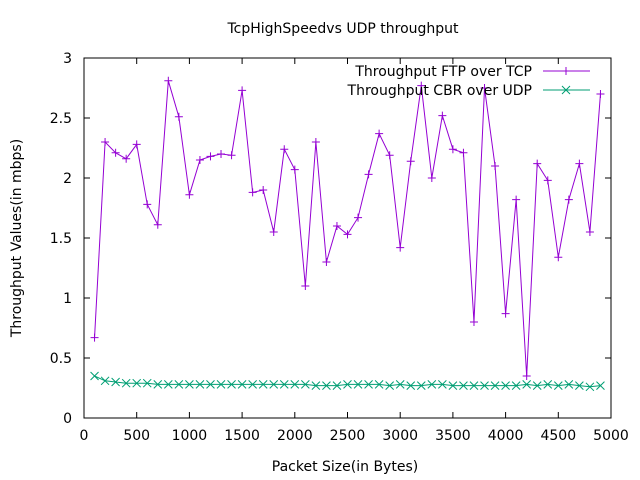 This screenshot has width=640, height=480. Describe the element at coordinates (558, 436) in the screenshot. I see `x-tick-label: 4500` at that location.